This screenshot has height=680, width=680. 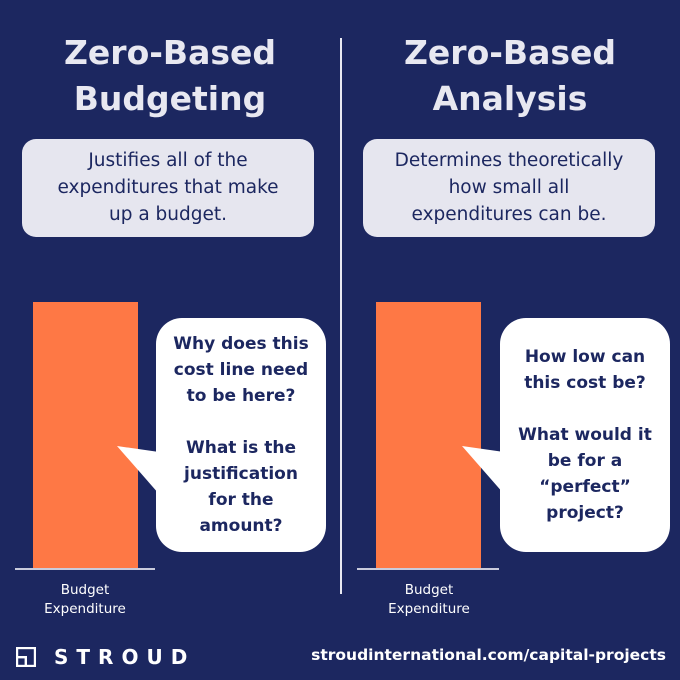 What do you see at coordinates (510, 75) in the screenshot?
I see `right-panel-title: Zero-Based Analysis` at bounding box center [510, 75].